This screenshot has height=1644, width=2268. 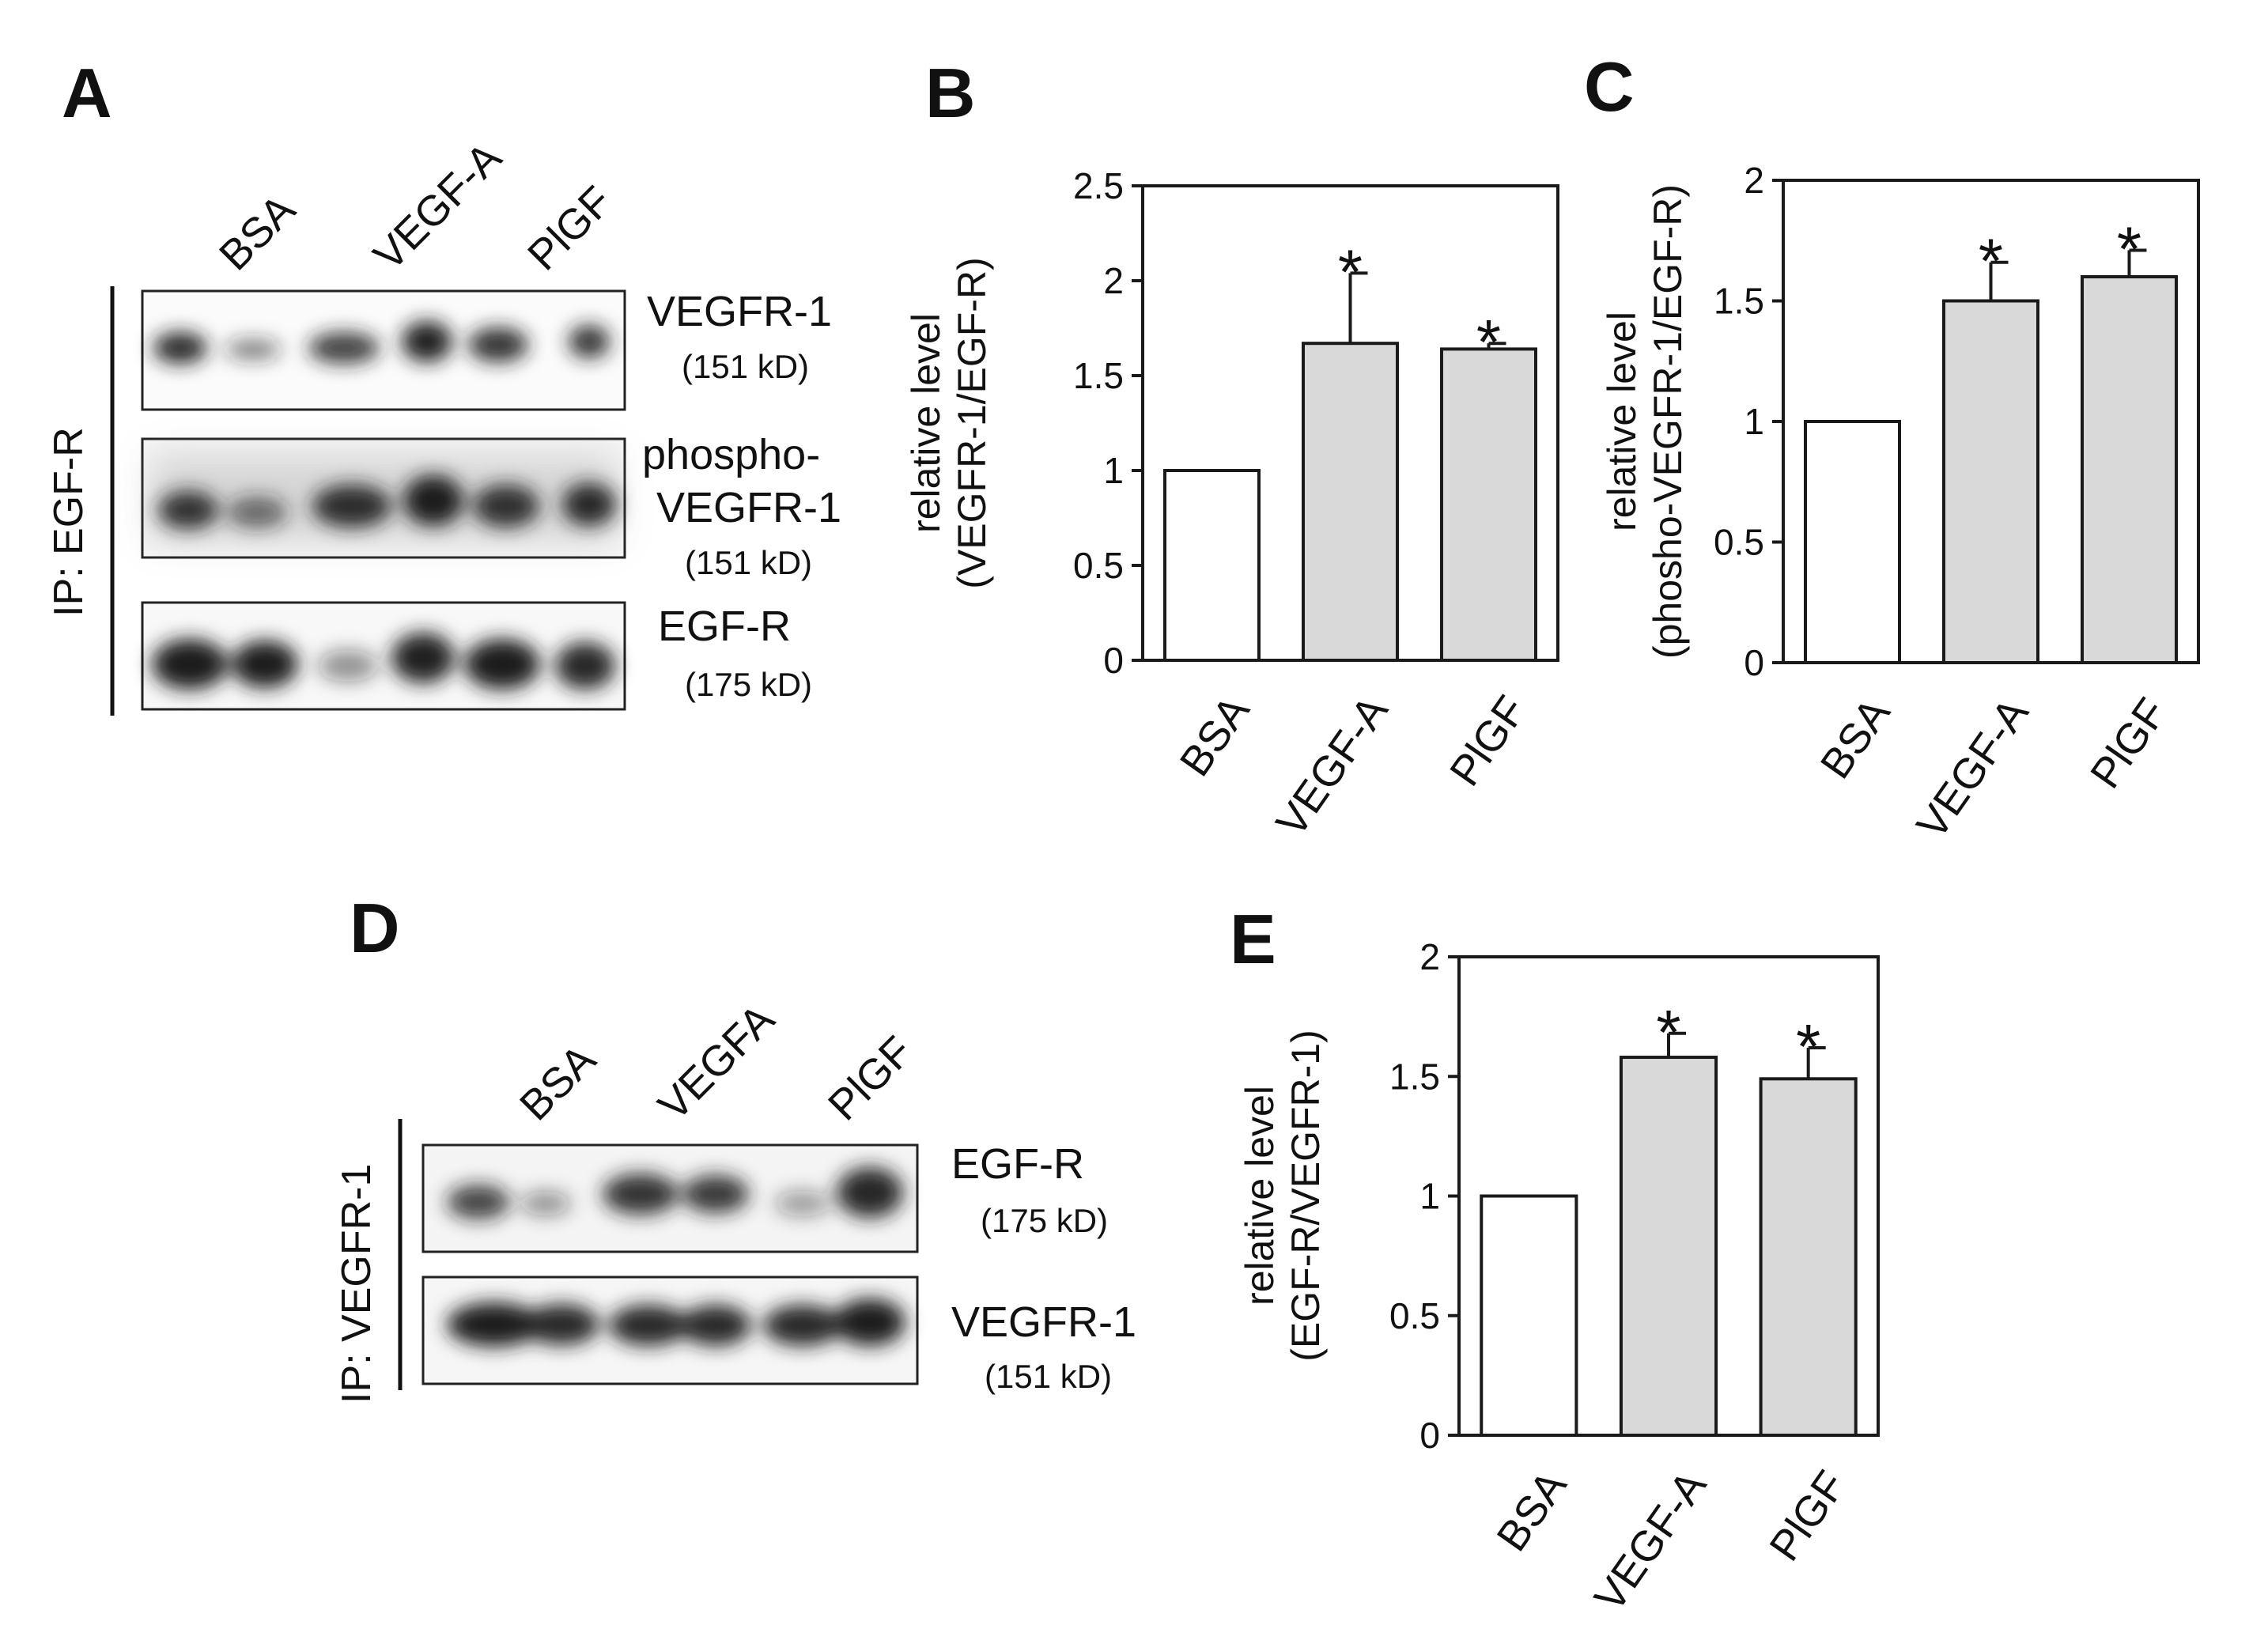 I want to click on panel-letter-c: C, so click(x=1609, y=86).